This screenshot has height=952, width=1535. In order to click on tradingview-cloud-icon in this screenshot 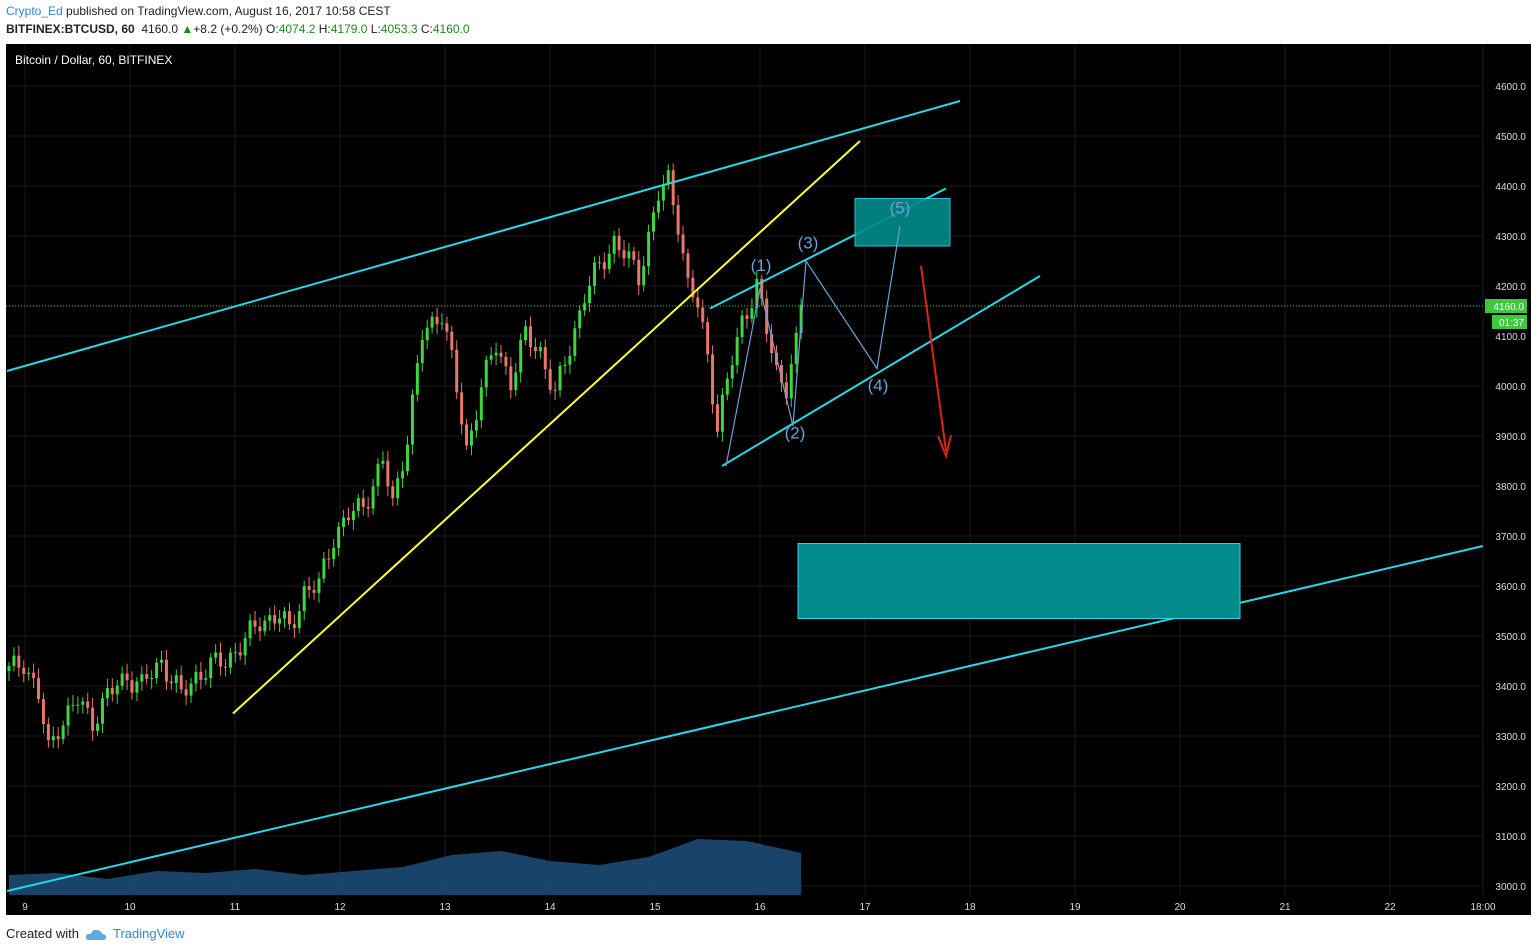, I will do `click(95, 934)`.